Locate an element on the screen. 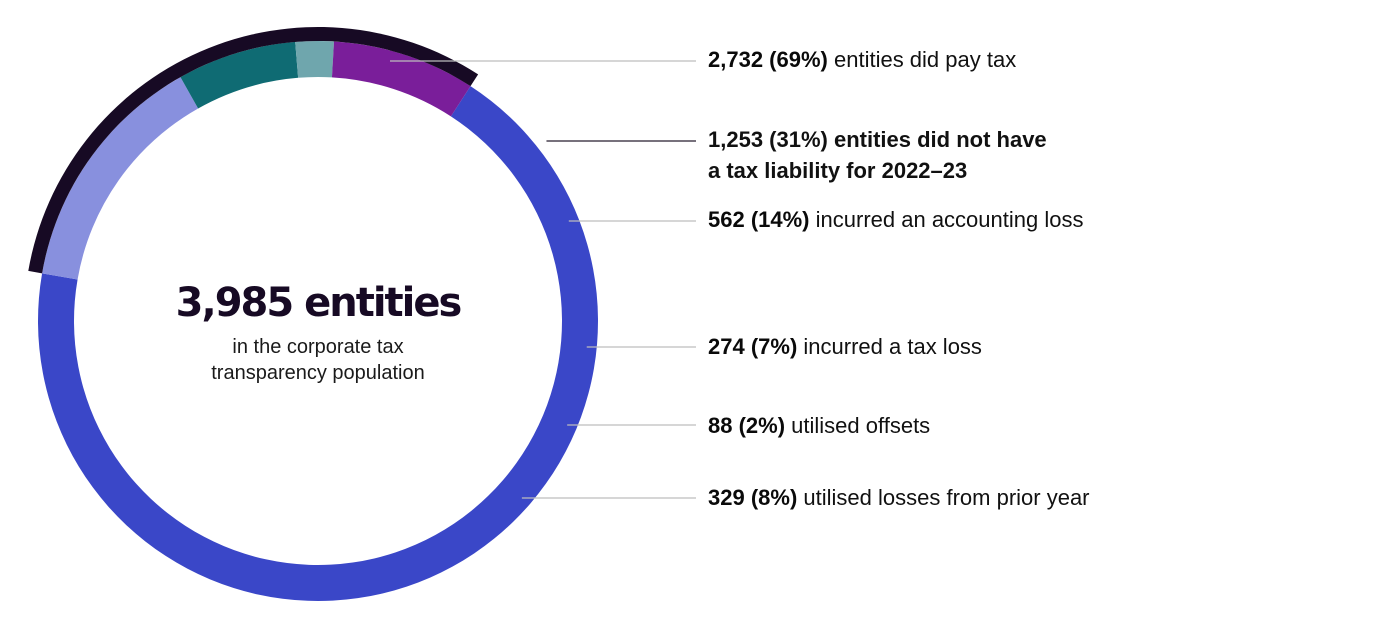 Image resolution: width=1378 pixels, height=641 pixels. label-tax-loss: 274 (7%) incurred a tax loss is located at coordinates (845, 347).